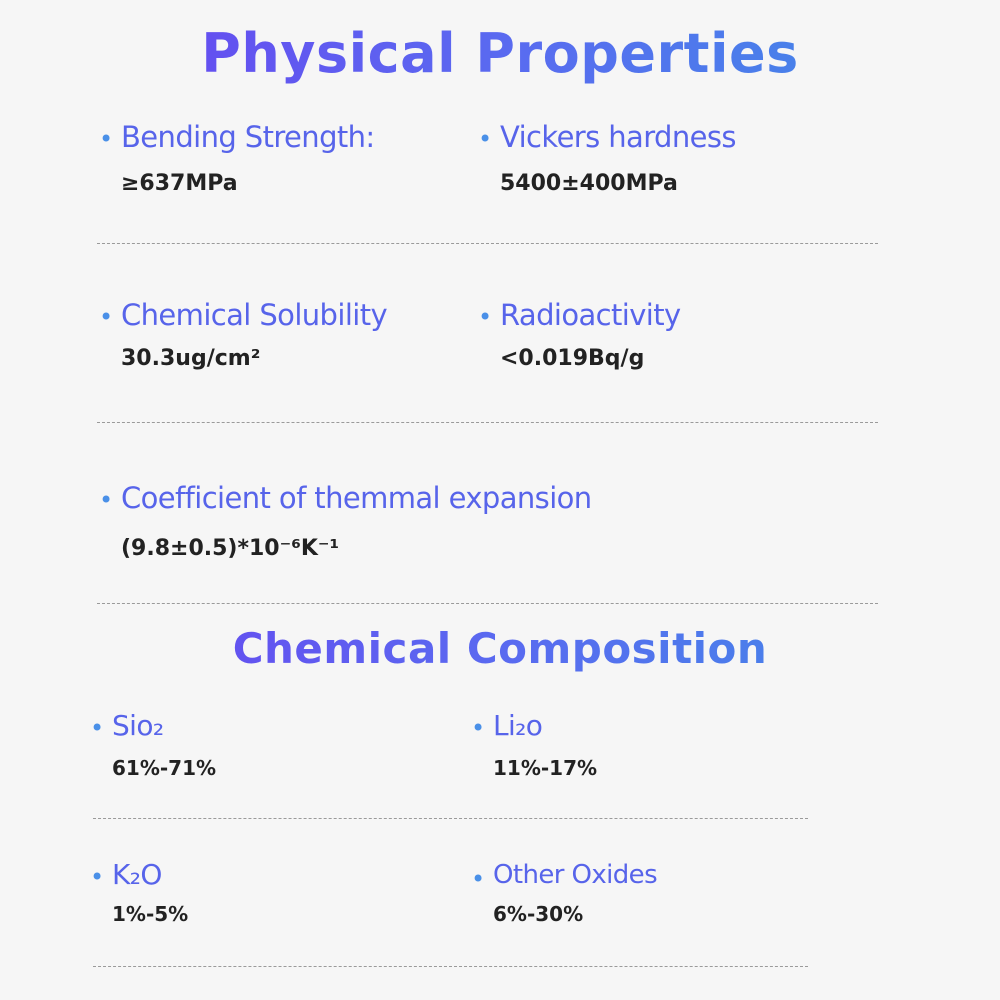 Image resolution: width=1000 pixels, height=1000 pixels. What do you see at coordinates (230, 548) in the screenshot?
I see `property-value: (9.8±0.5)*10⁻⁶K⁻¹` at bounding box center [230, 548].